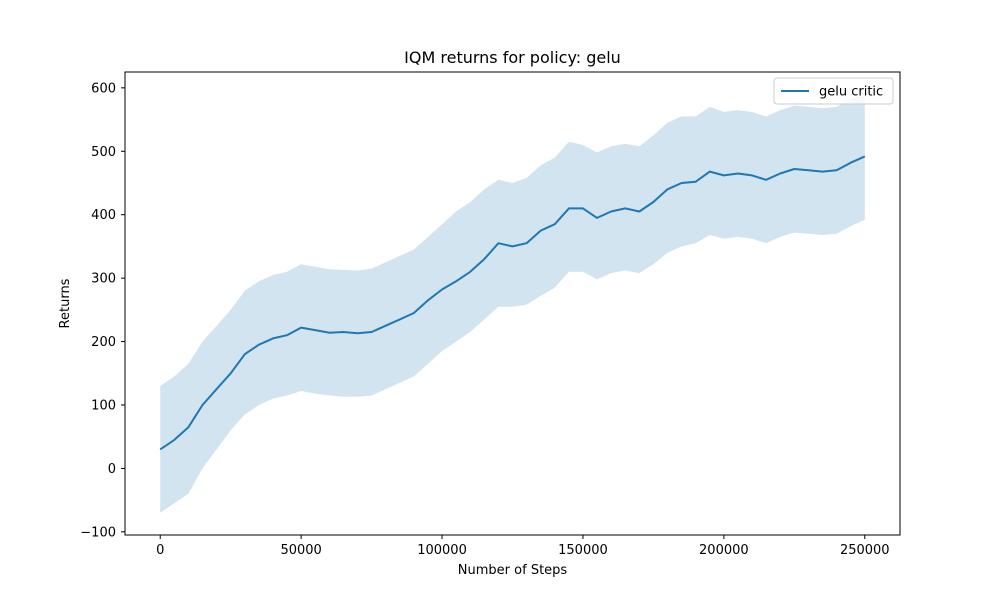 This screenshot has width=1000, height=600. What do you see at coordinates (112, 469) in the screenshot?
I see `y-tick-label: 0` at bounding box center [112, 469].